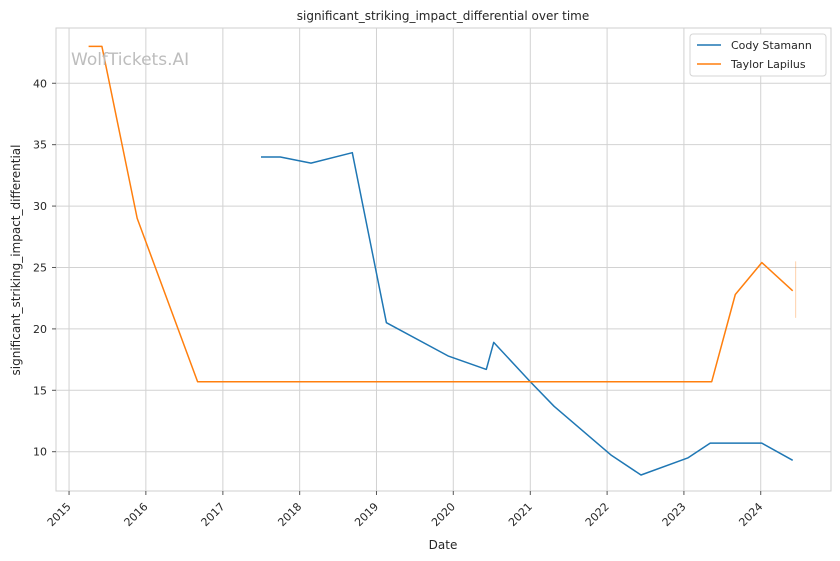 This screenshot has width=840, height=561. Describe the element at coordinates (40, 267) in the screenshot. I see `y-tick-label: 25` at that location.